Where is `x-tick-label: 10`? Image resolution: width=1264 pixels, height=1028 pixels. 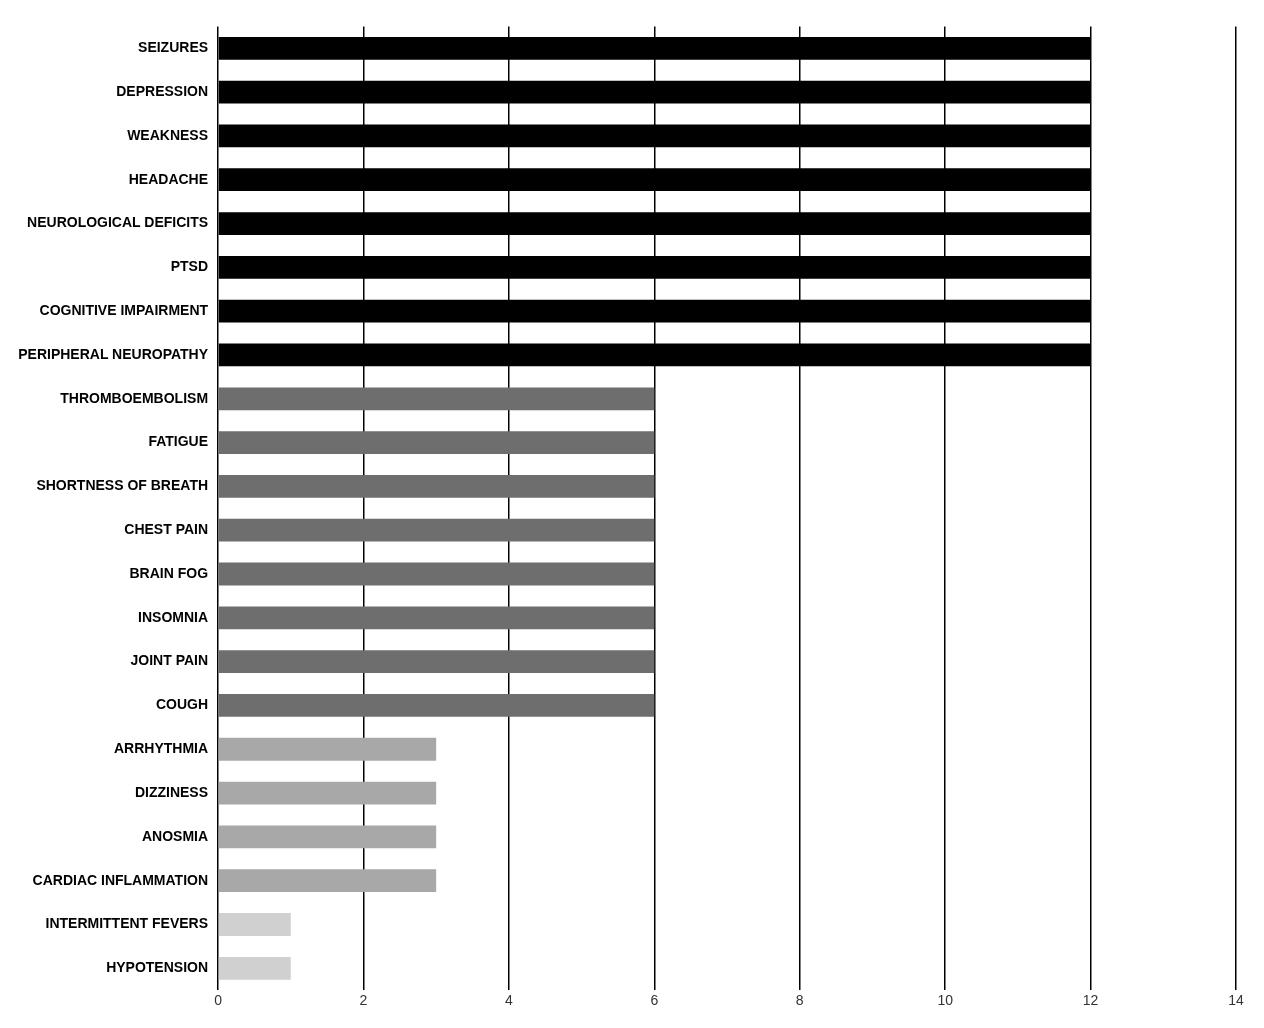
x-tick-label: 10 is located at coordinates (945, 1000).